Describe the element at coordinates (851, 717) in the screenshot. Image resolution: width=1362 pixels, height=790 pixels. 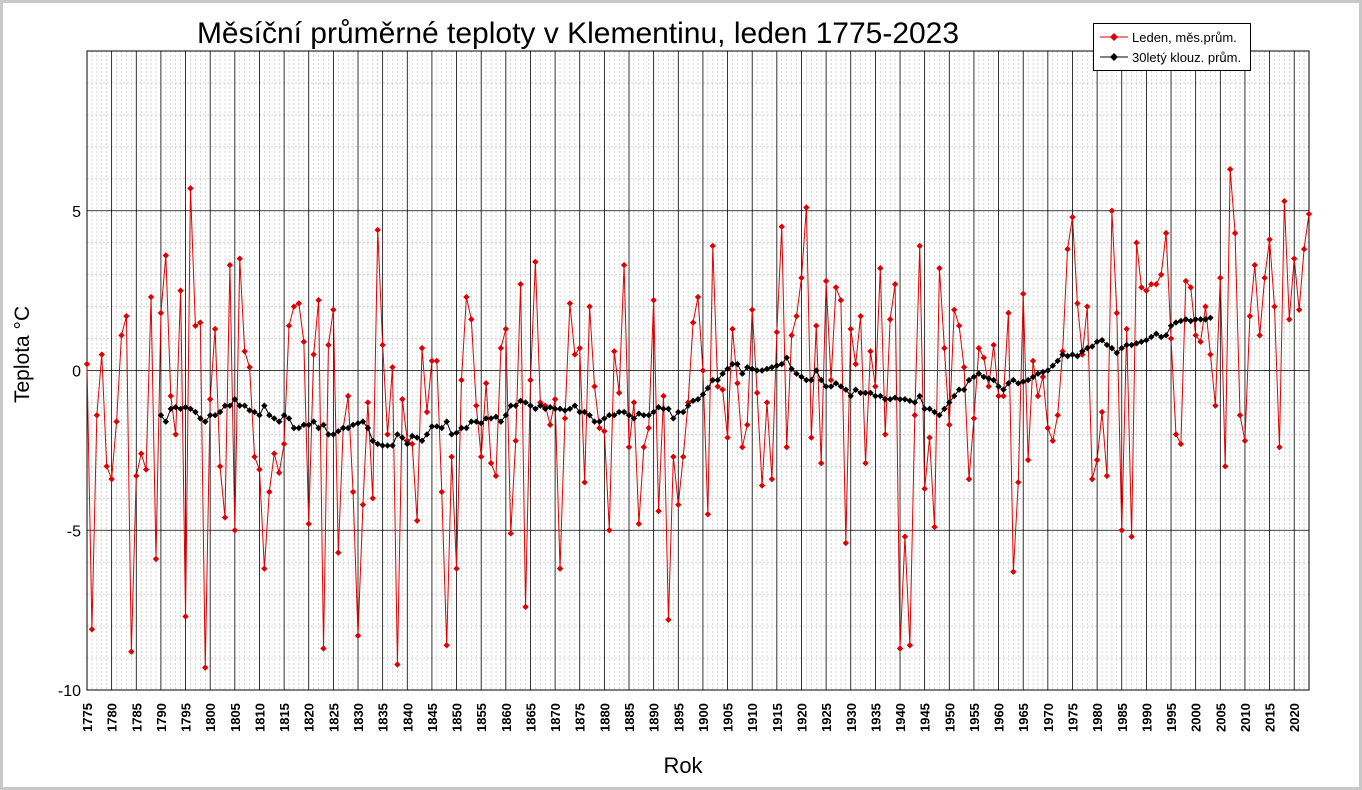
I see `x-tick-label: 1930` at that location.